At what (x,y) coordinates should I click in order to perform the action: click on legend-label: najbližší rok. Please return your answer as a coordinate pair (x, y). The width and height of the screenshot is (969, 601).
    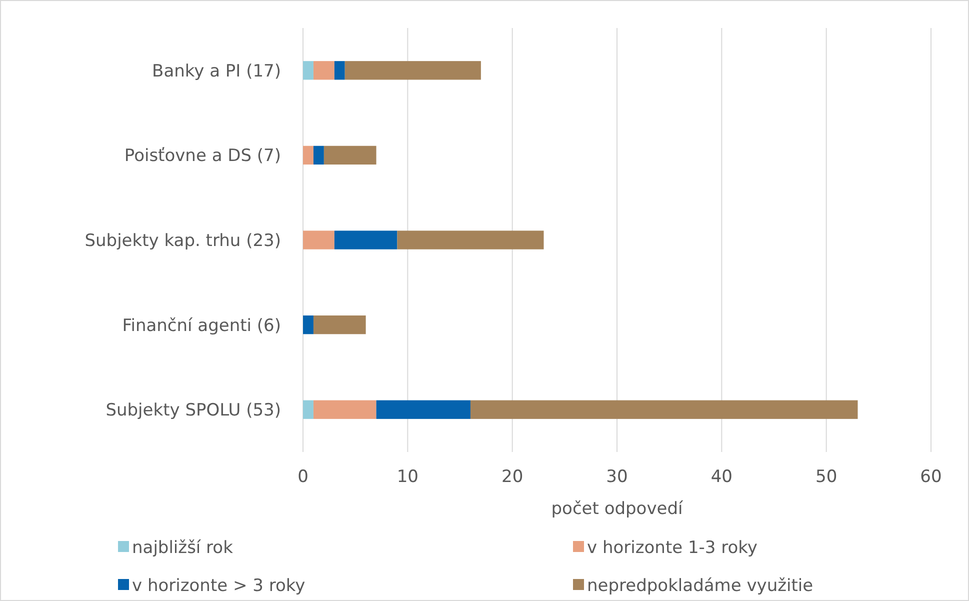
    Looking at the image, I should click on (183, 548).